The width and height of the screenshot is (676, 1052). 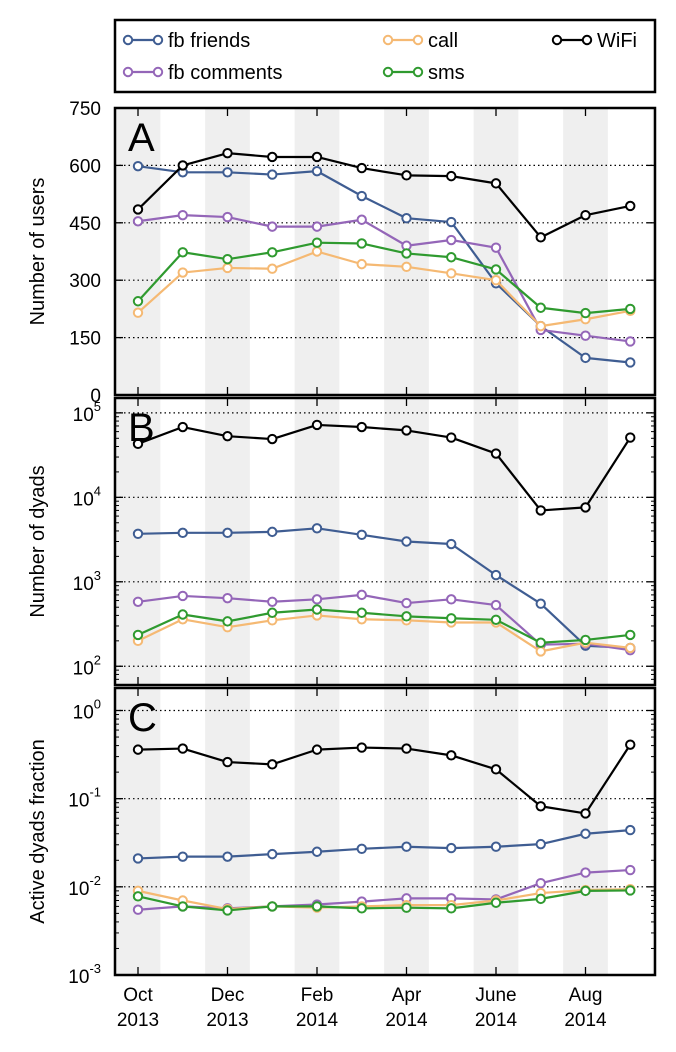 I want to click on series-wifi, so click(x=384, y=779).